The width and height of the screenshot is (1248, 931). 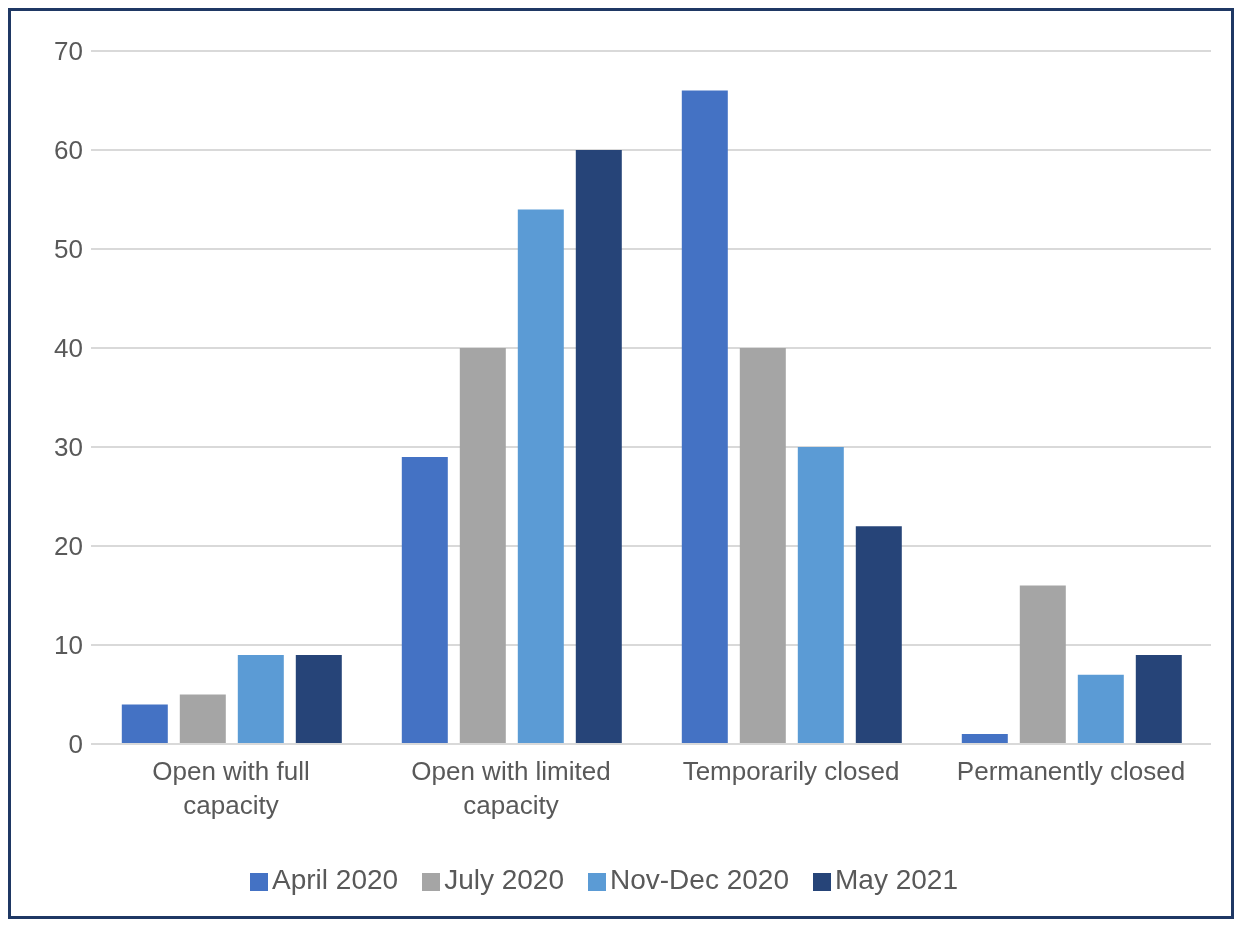 What do you see at coordinates (231, 788) in the screenshot?
I see `x-tick-label: Open with full capacity` at bounding box center [231, 788].